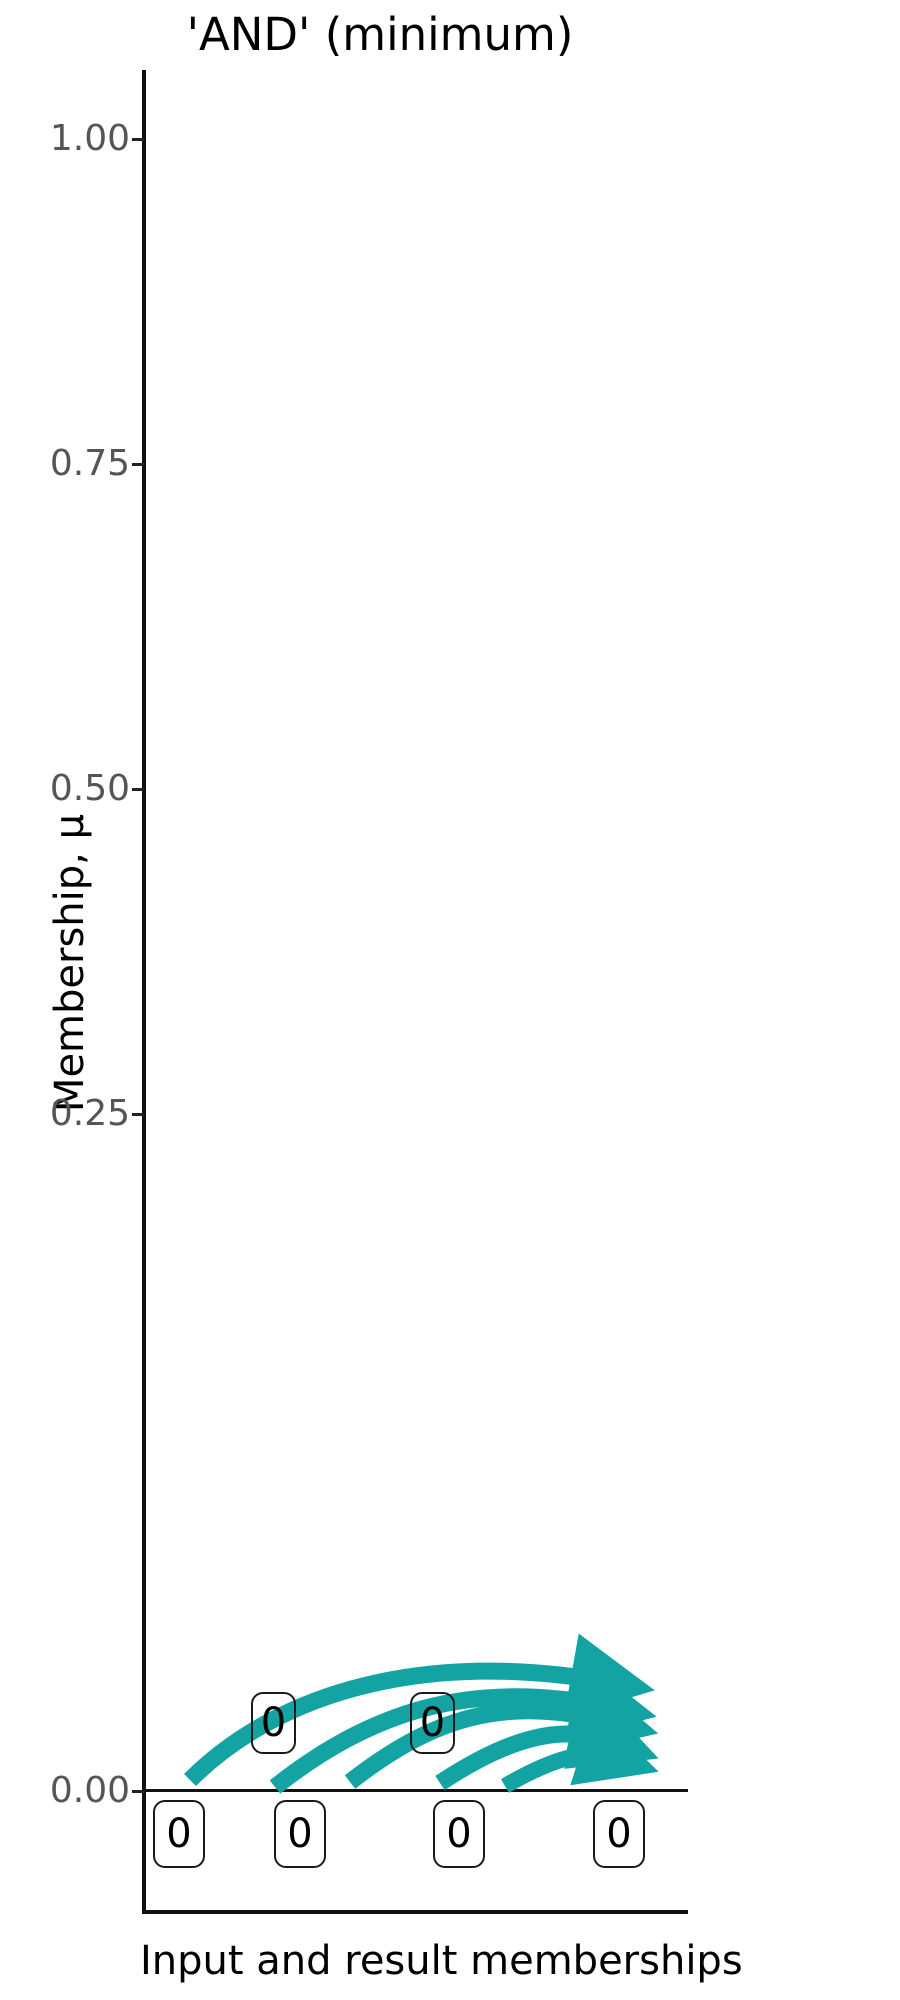 The image size is (900, 2000). I want to click on arrow-value-box-2: 0, so click(432, 1723).